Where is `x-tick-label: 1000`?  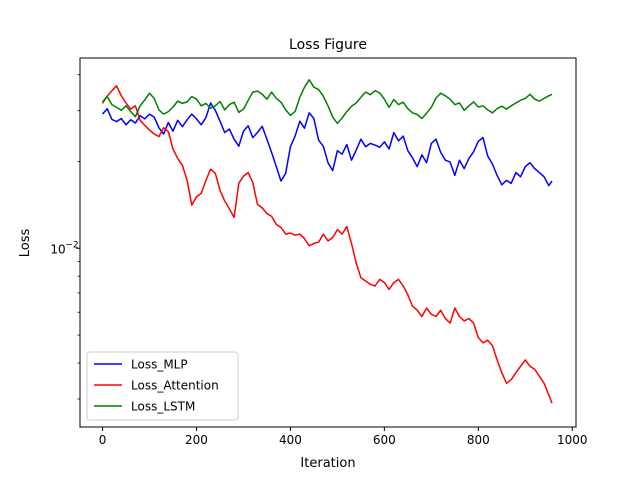
x-tick-label: 1000 is located at coordinates (572, 440).